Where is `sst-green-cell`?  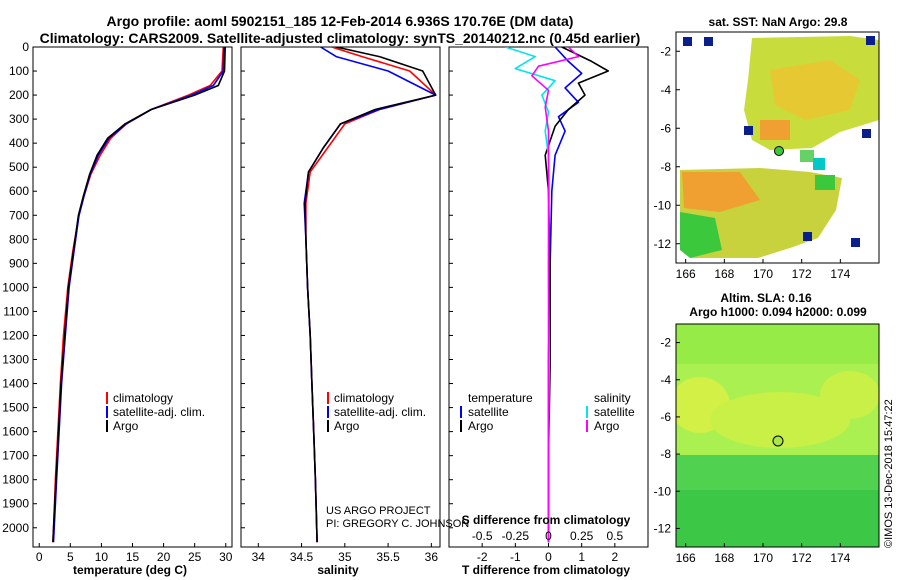
sst-green-cell is located at coordinates (825, 182).